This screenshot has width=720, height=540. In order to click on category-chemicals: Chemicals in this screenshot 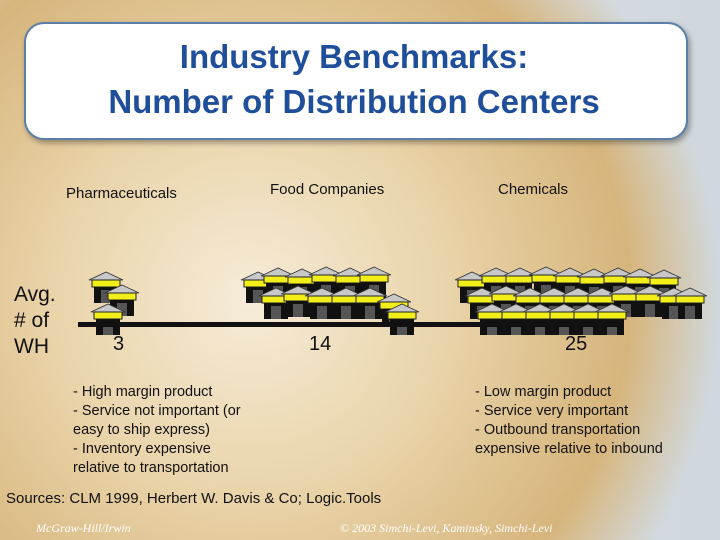, I will do `click(533, 189)`.